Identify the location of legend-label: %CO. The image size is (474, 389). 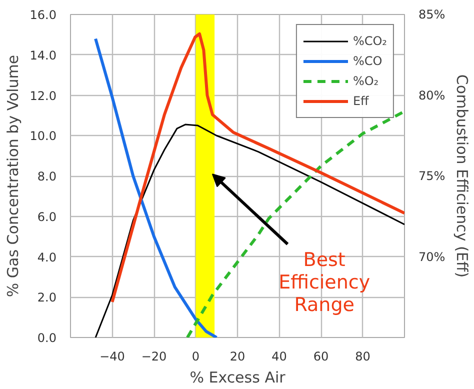
(367, 61).